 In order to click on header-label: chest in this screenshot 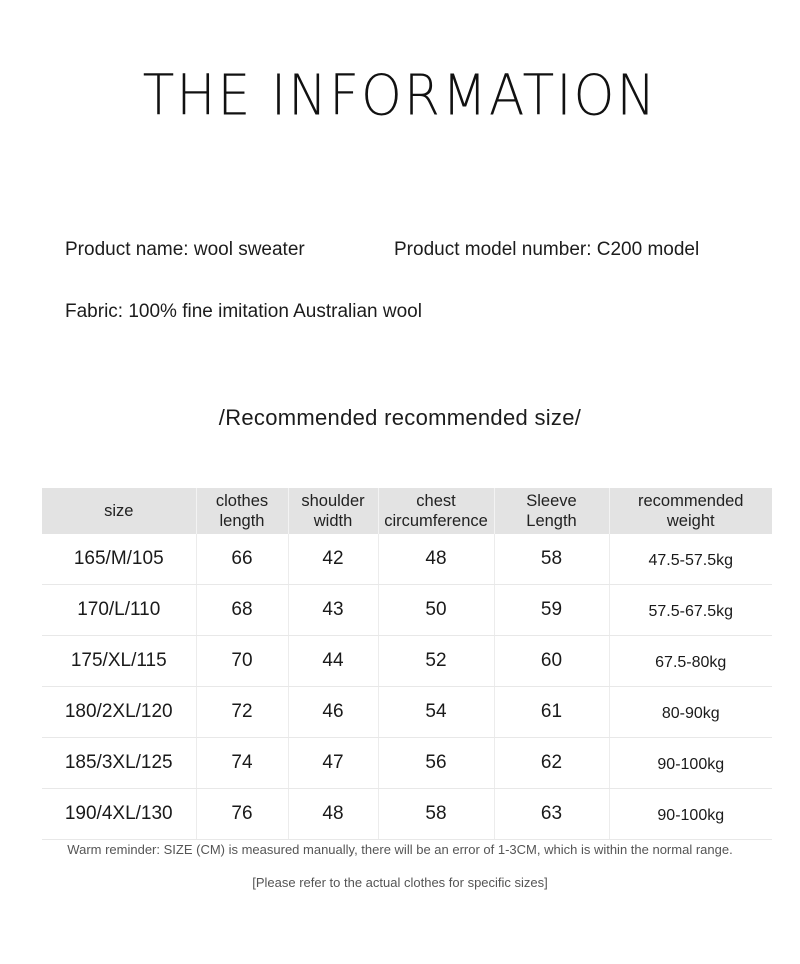, I will do `click(436, 501)`.